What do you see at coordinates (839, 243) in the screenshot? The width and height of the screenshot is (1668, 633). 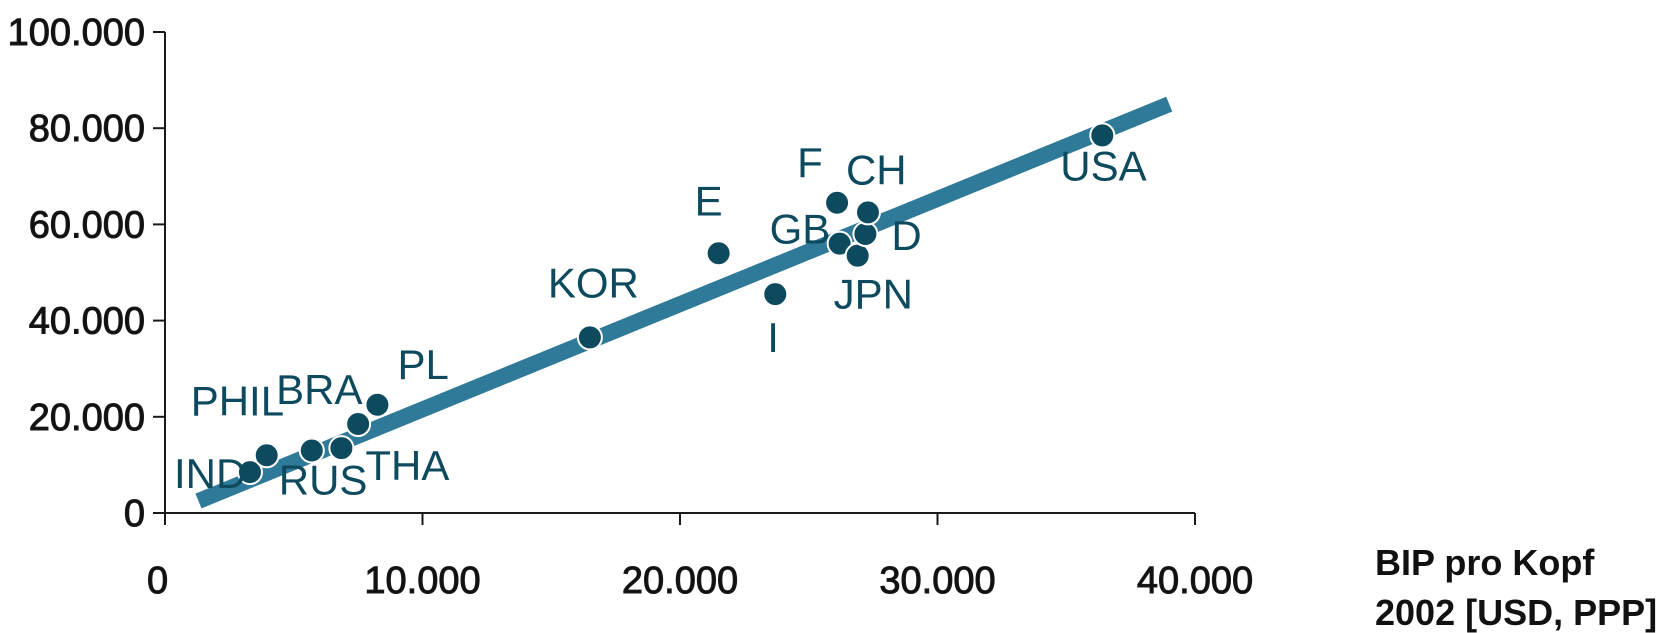 I see `data-point-gb` at bounding box center [839, 243].